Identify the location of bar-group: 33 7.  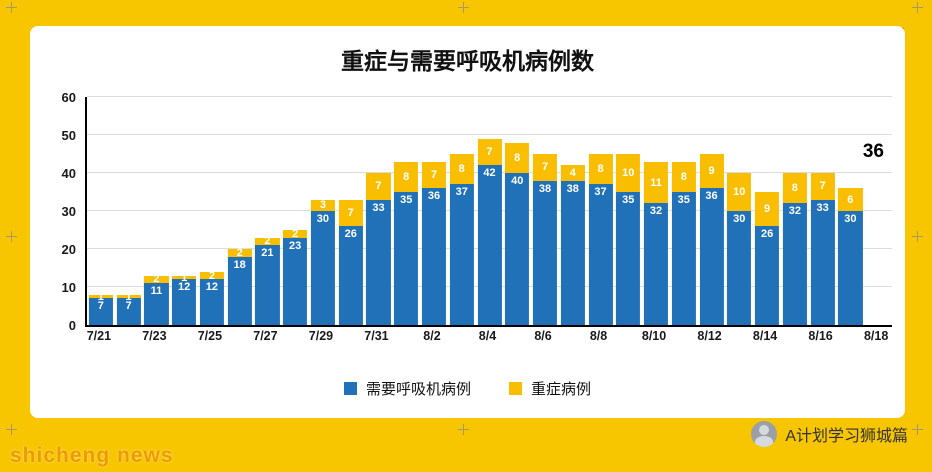
(378, 249).